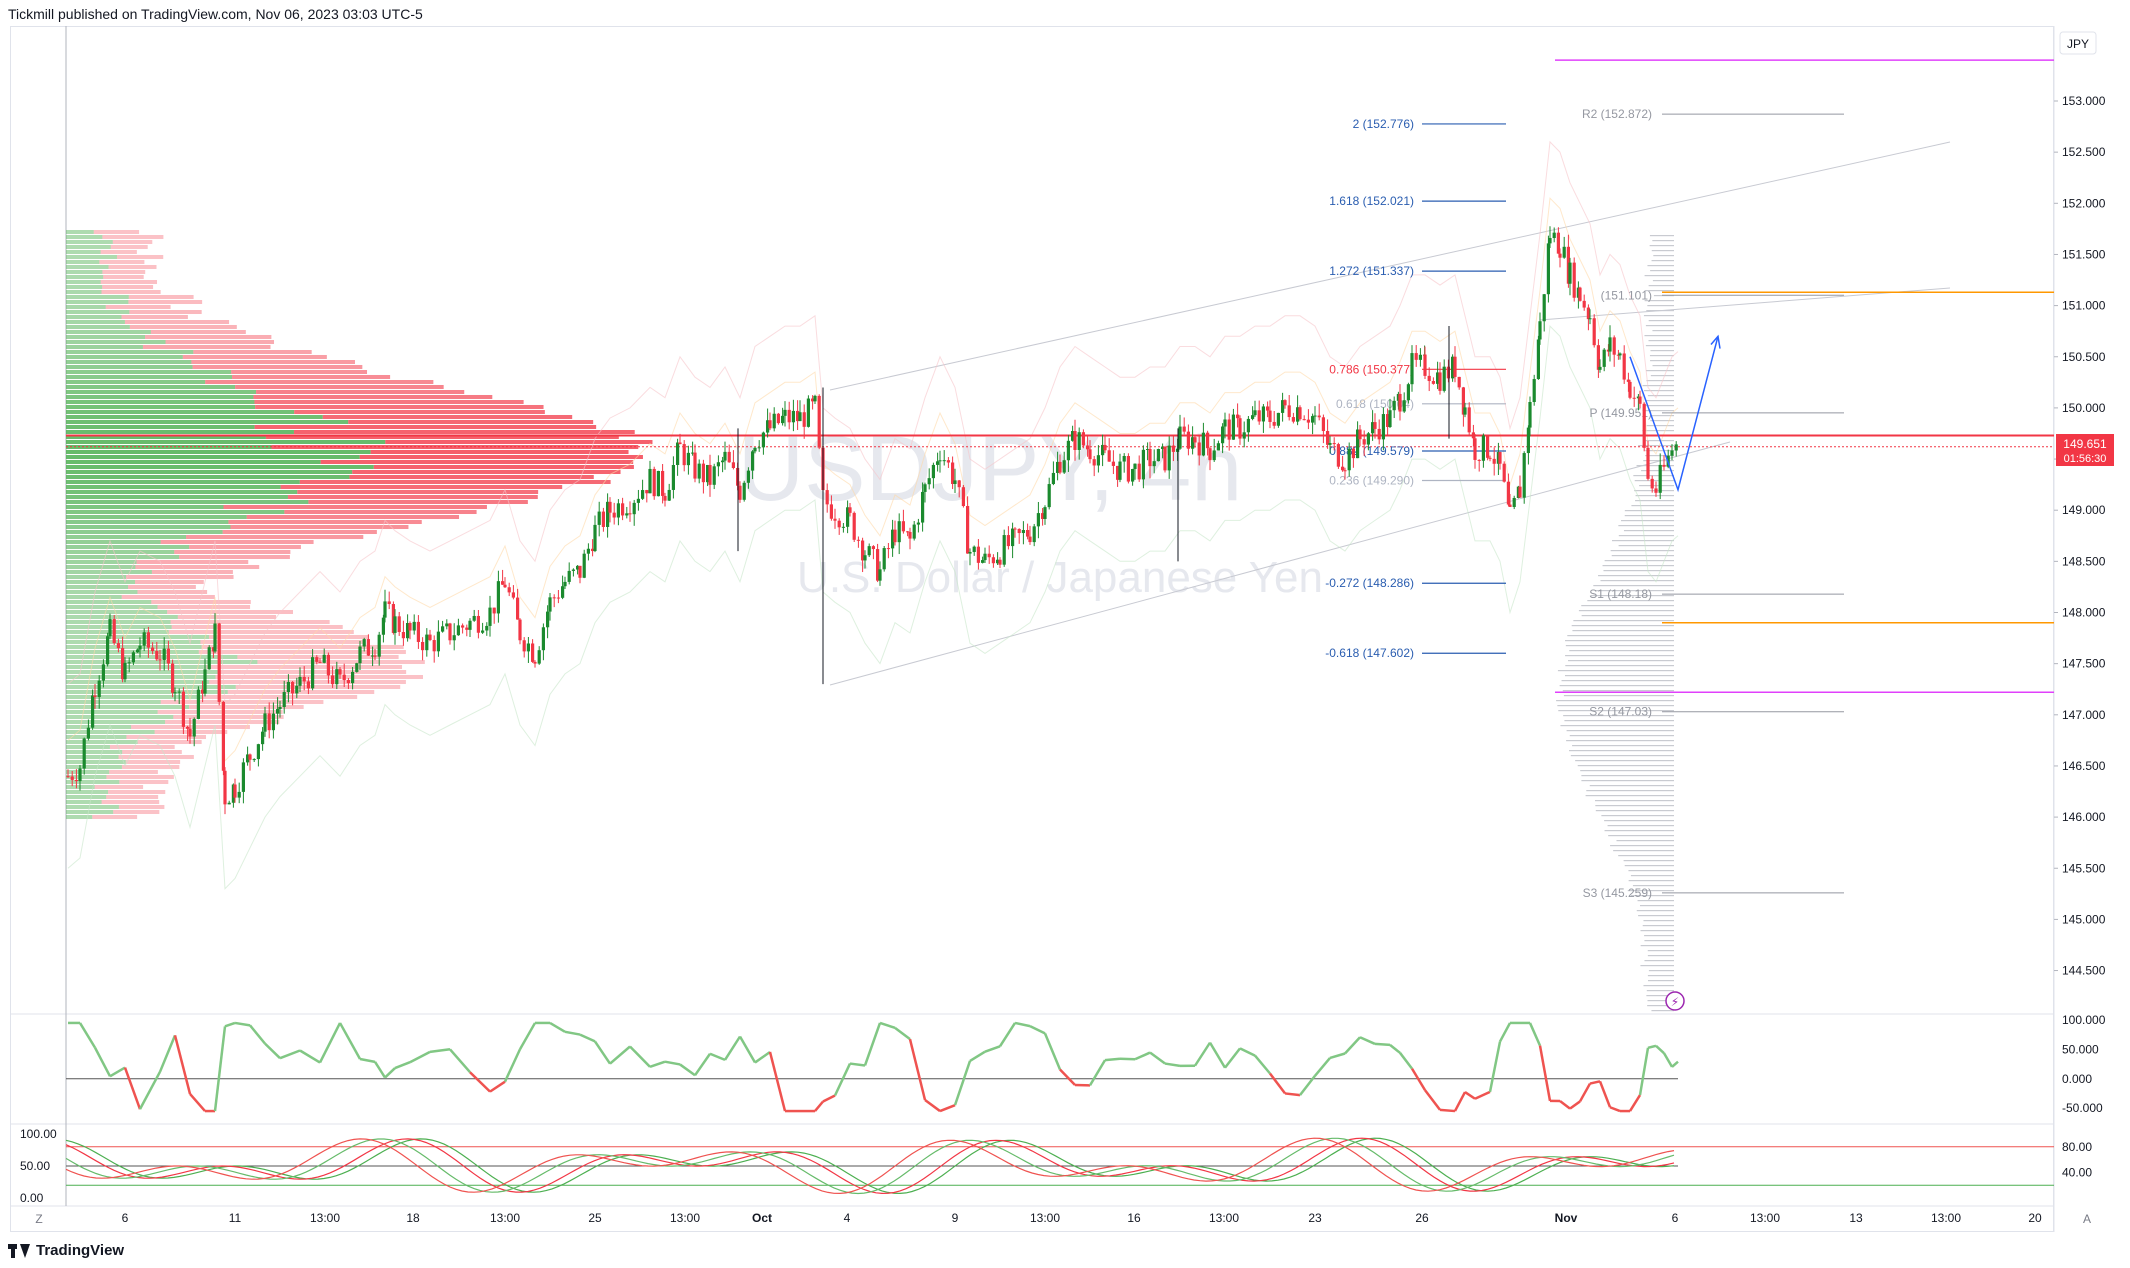 Image resolution: width=2130 pixels, height=1268 pixels. I want to click on auto-scale-button: A, so click(2086, 1219).